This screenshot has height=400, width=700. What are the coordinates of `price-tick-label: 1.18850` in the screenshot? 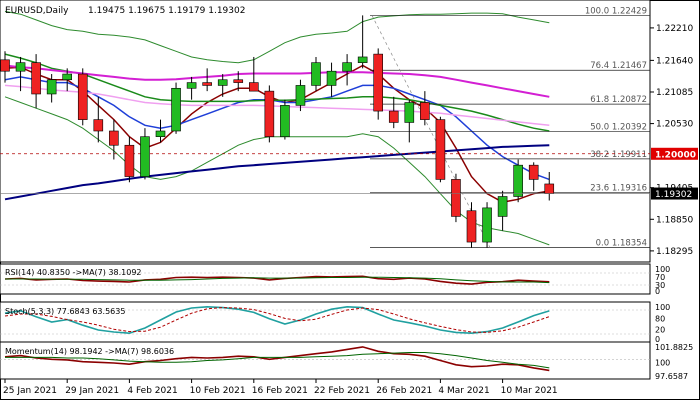 It's located at (674, 220).